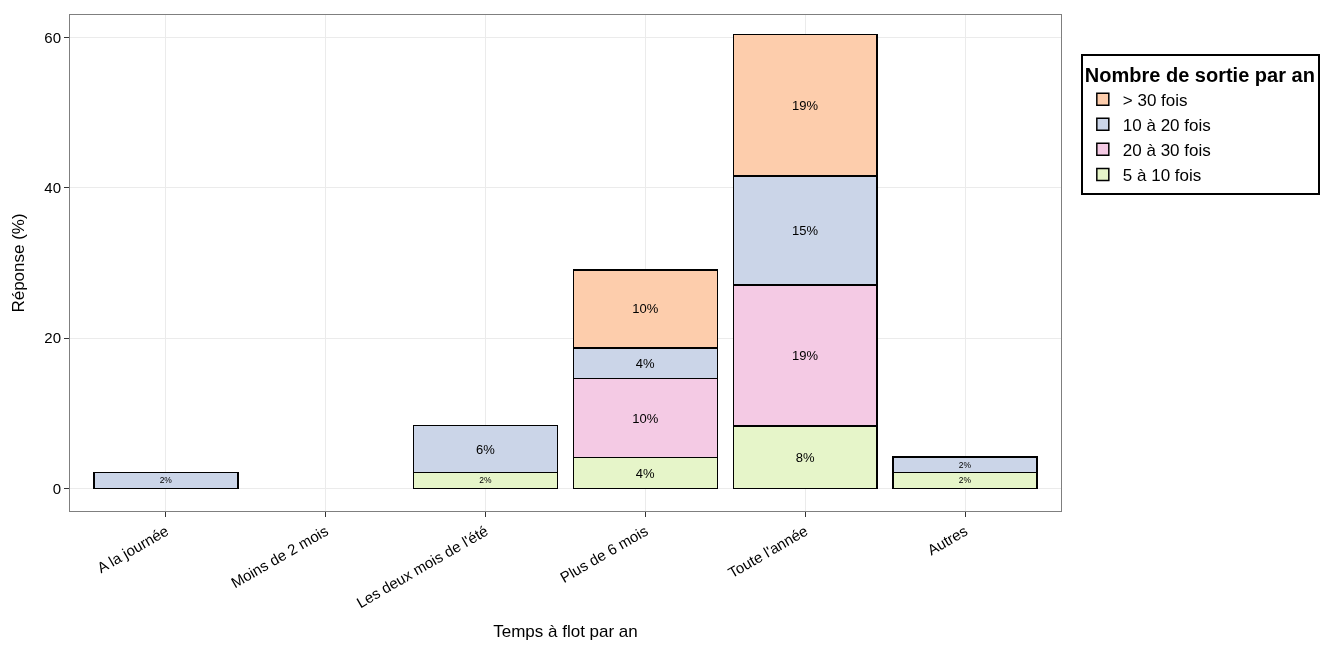 This screenshot has width=1330, height=648. What do you see at coordinates (52, 37) in the screenshot?
I see `y-tick-label: 60` at bounding box center [52, 37].